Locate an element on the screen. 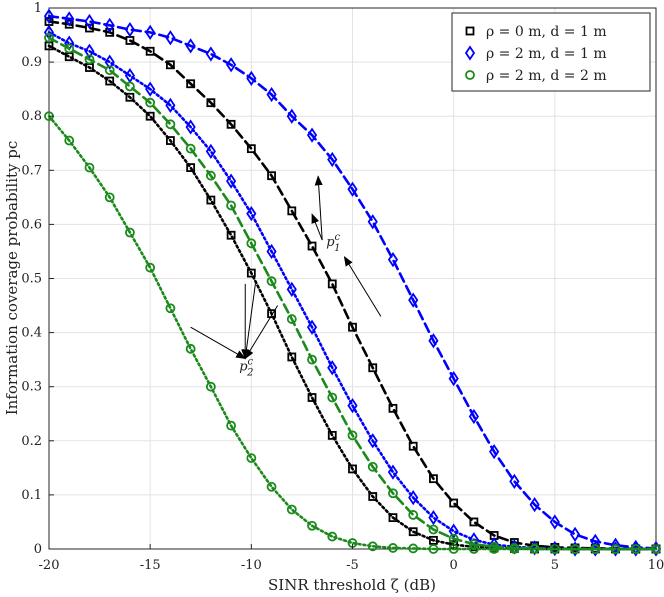 Image resolution: width=664 pixels, height=597 pixels. legend-entry: ρ = 0 m, d = 1 m is located at coordinates (536, 32).